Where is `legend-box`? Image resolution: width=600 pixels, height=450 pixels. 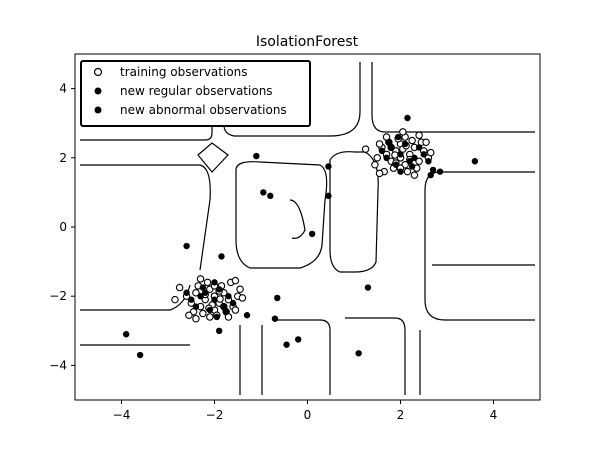
legend-box is located at coordinates (195, 93).